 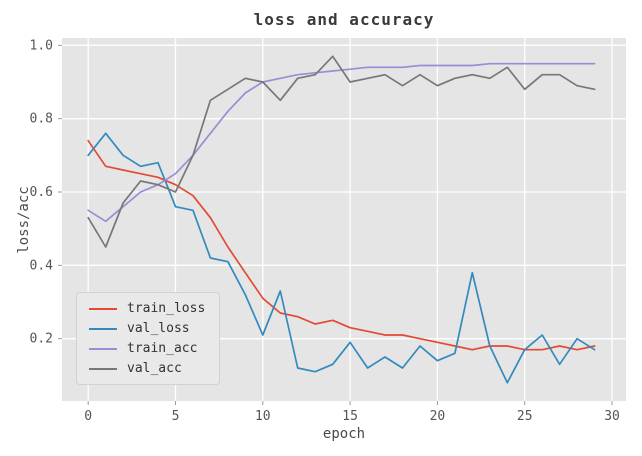 I want to click on legend-swatch-train_acc, so click(x=103, y=348).